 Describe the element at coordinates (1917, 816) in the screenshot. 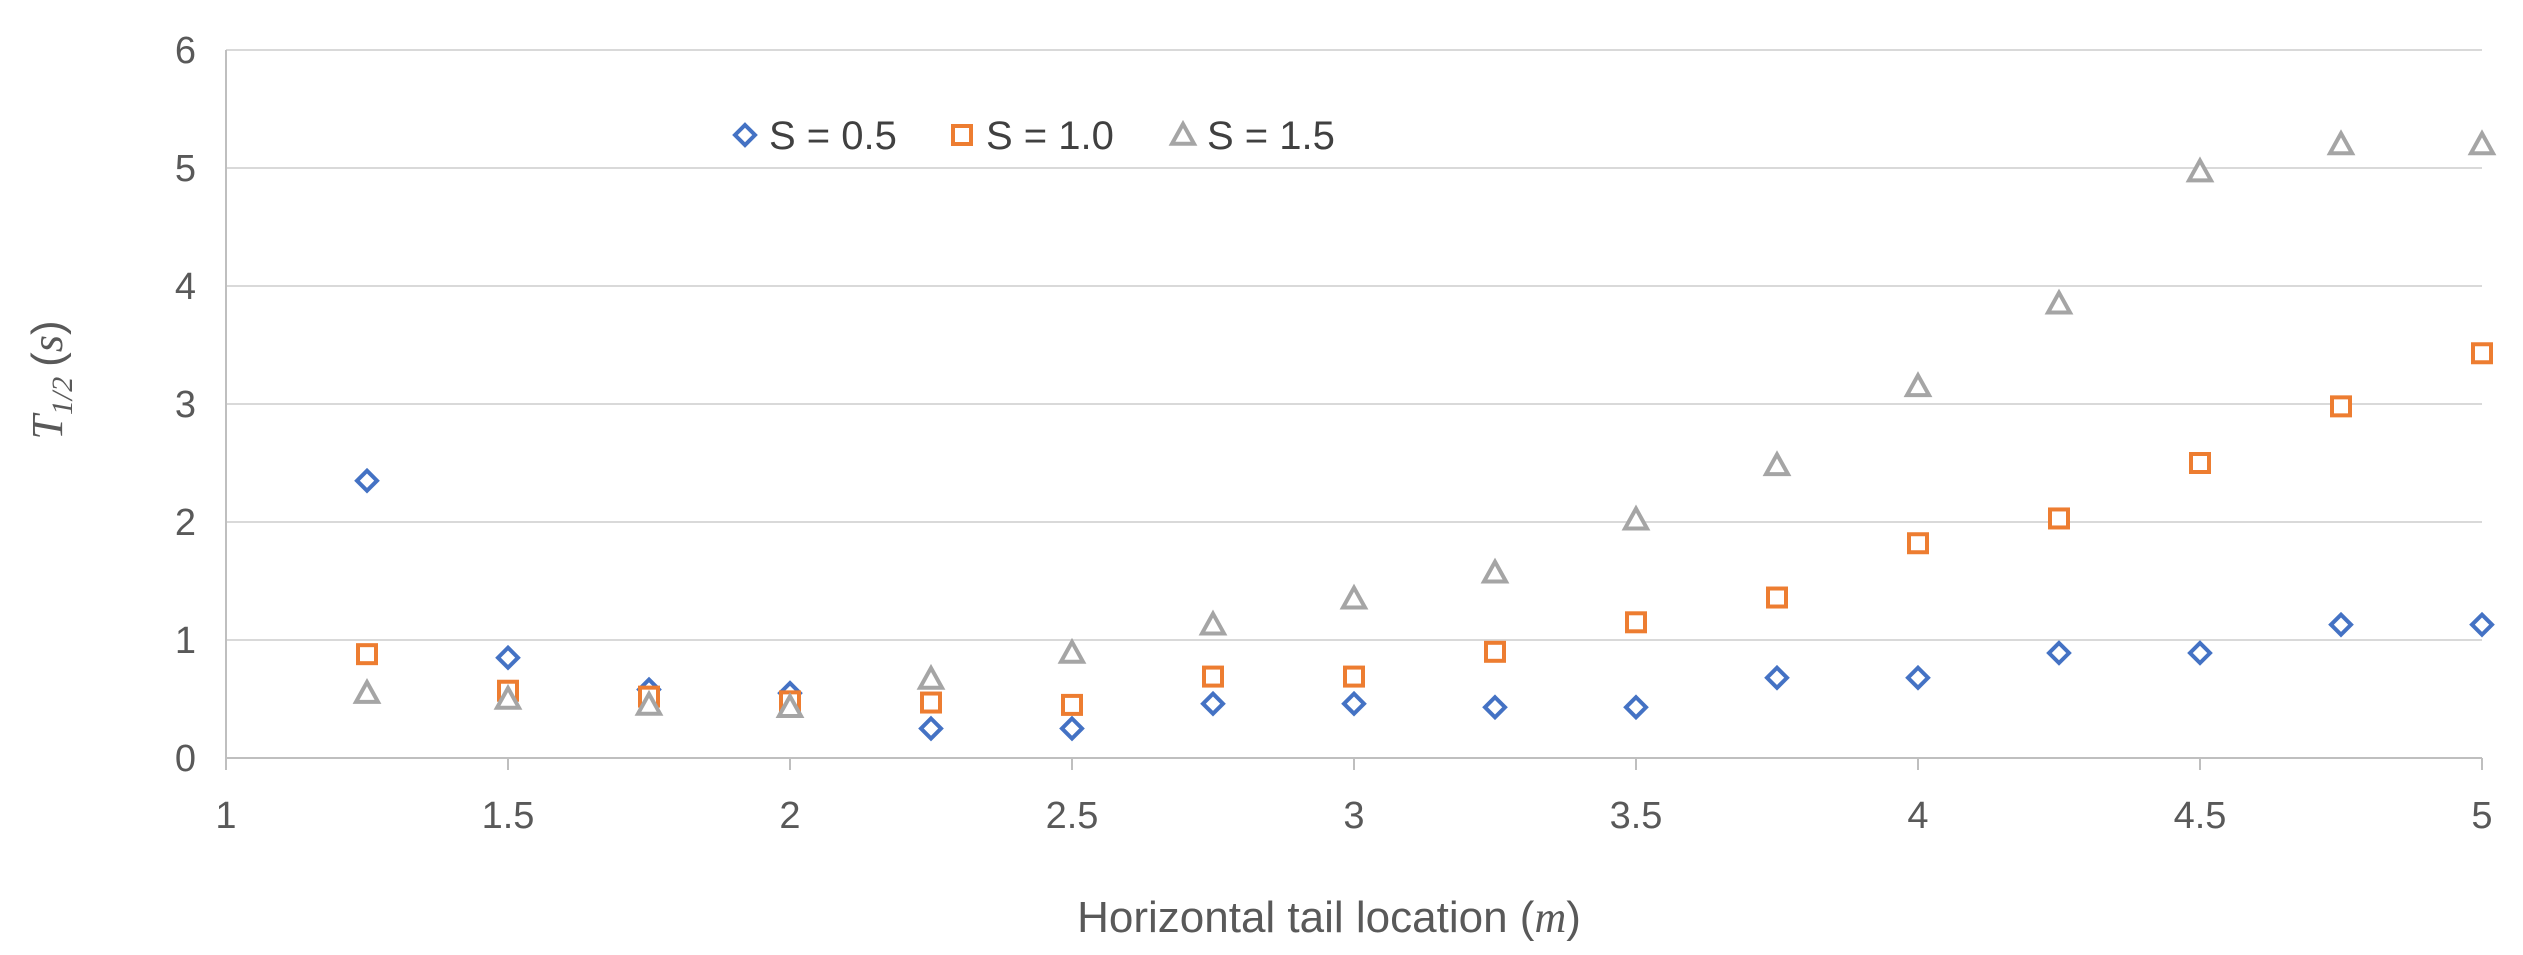

I see `x-tick-label: 4` at that location.